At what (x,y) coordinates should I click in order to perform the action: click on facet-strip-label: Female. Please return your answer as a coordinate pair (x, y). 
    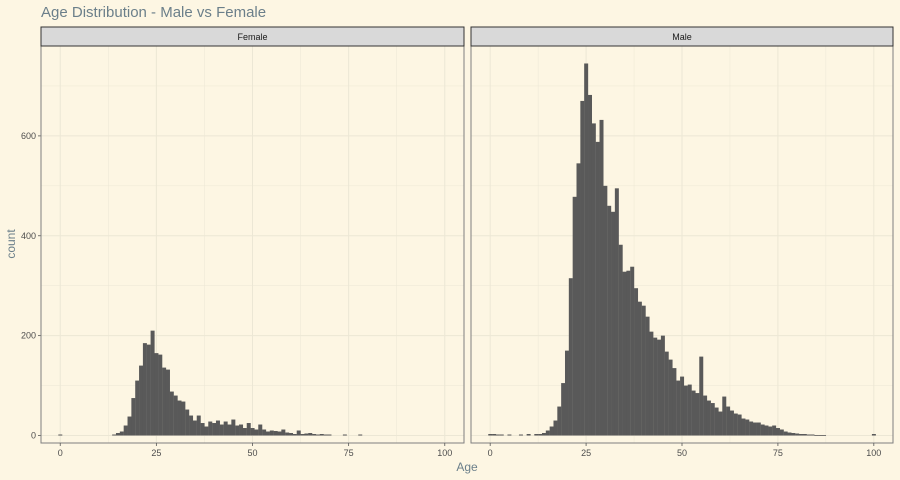
    Looking at the image, I should click on (252, 37).